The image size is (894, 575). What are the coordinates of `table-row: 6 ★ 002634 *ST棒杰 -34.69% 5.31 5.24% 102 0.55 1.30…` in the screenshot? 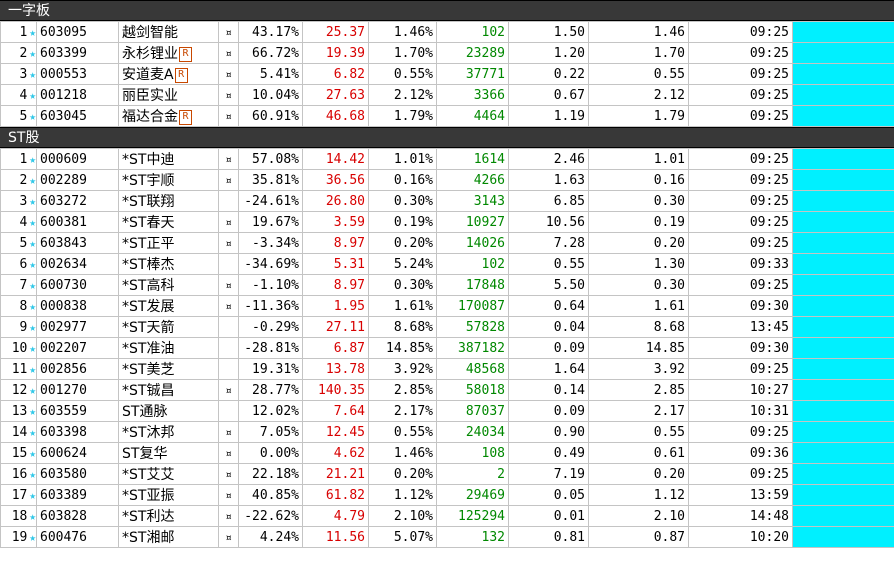 It's located at (447, 264).